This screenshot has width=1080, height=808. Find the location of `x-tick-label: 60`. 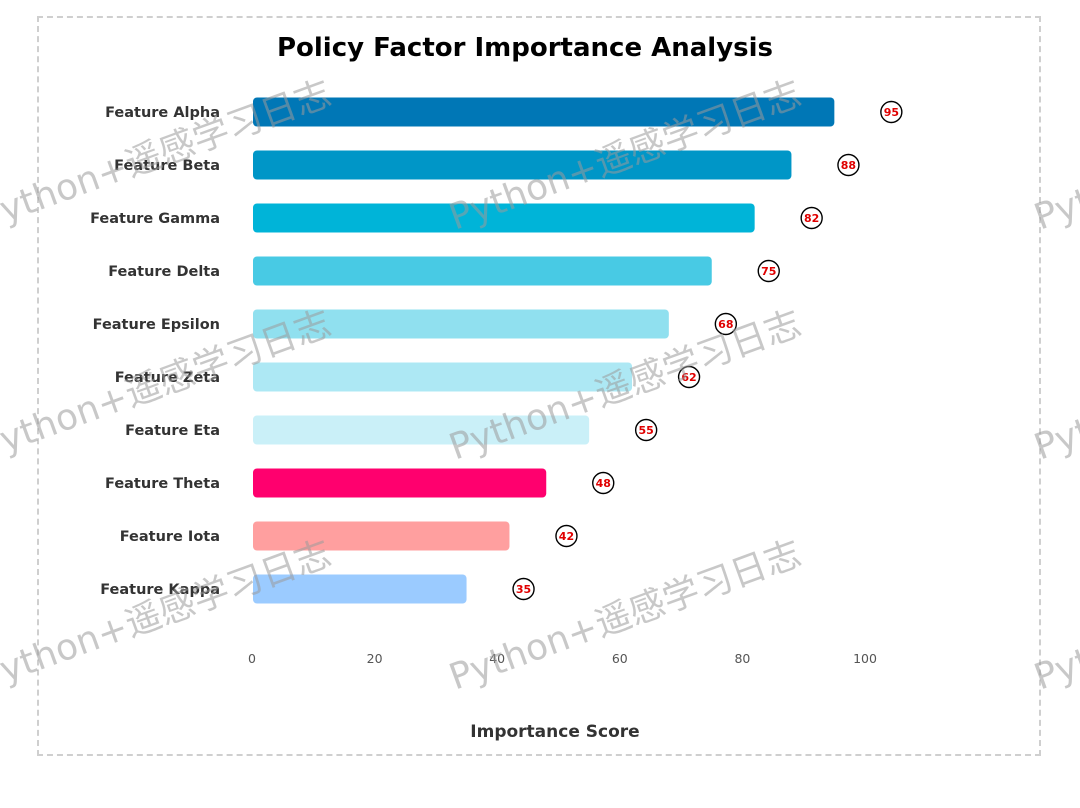

x-tick-label: 60 is located at coordinates (620, 658).